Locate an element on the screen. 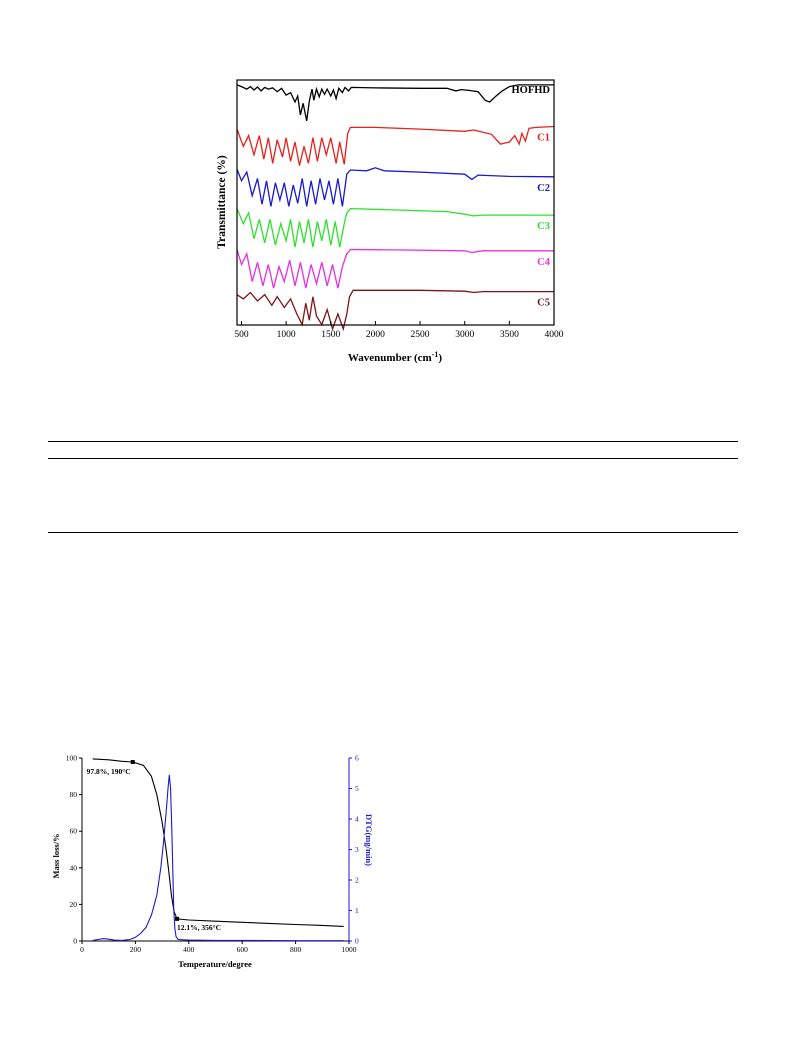 The width and height of the screenshot is (793, 1057). tga-y2-tick-label: 0 is located at coordinates (357, 941).